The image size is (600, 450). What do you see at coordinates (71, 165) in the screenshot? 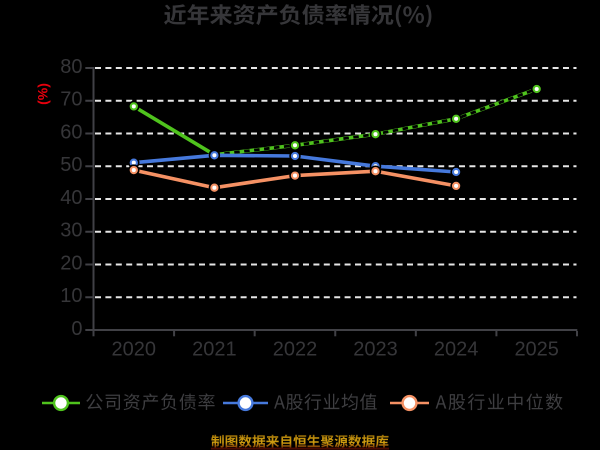
I see `svg-text: 50` at bounding box center [71, 165].